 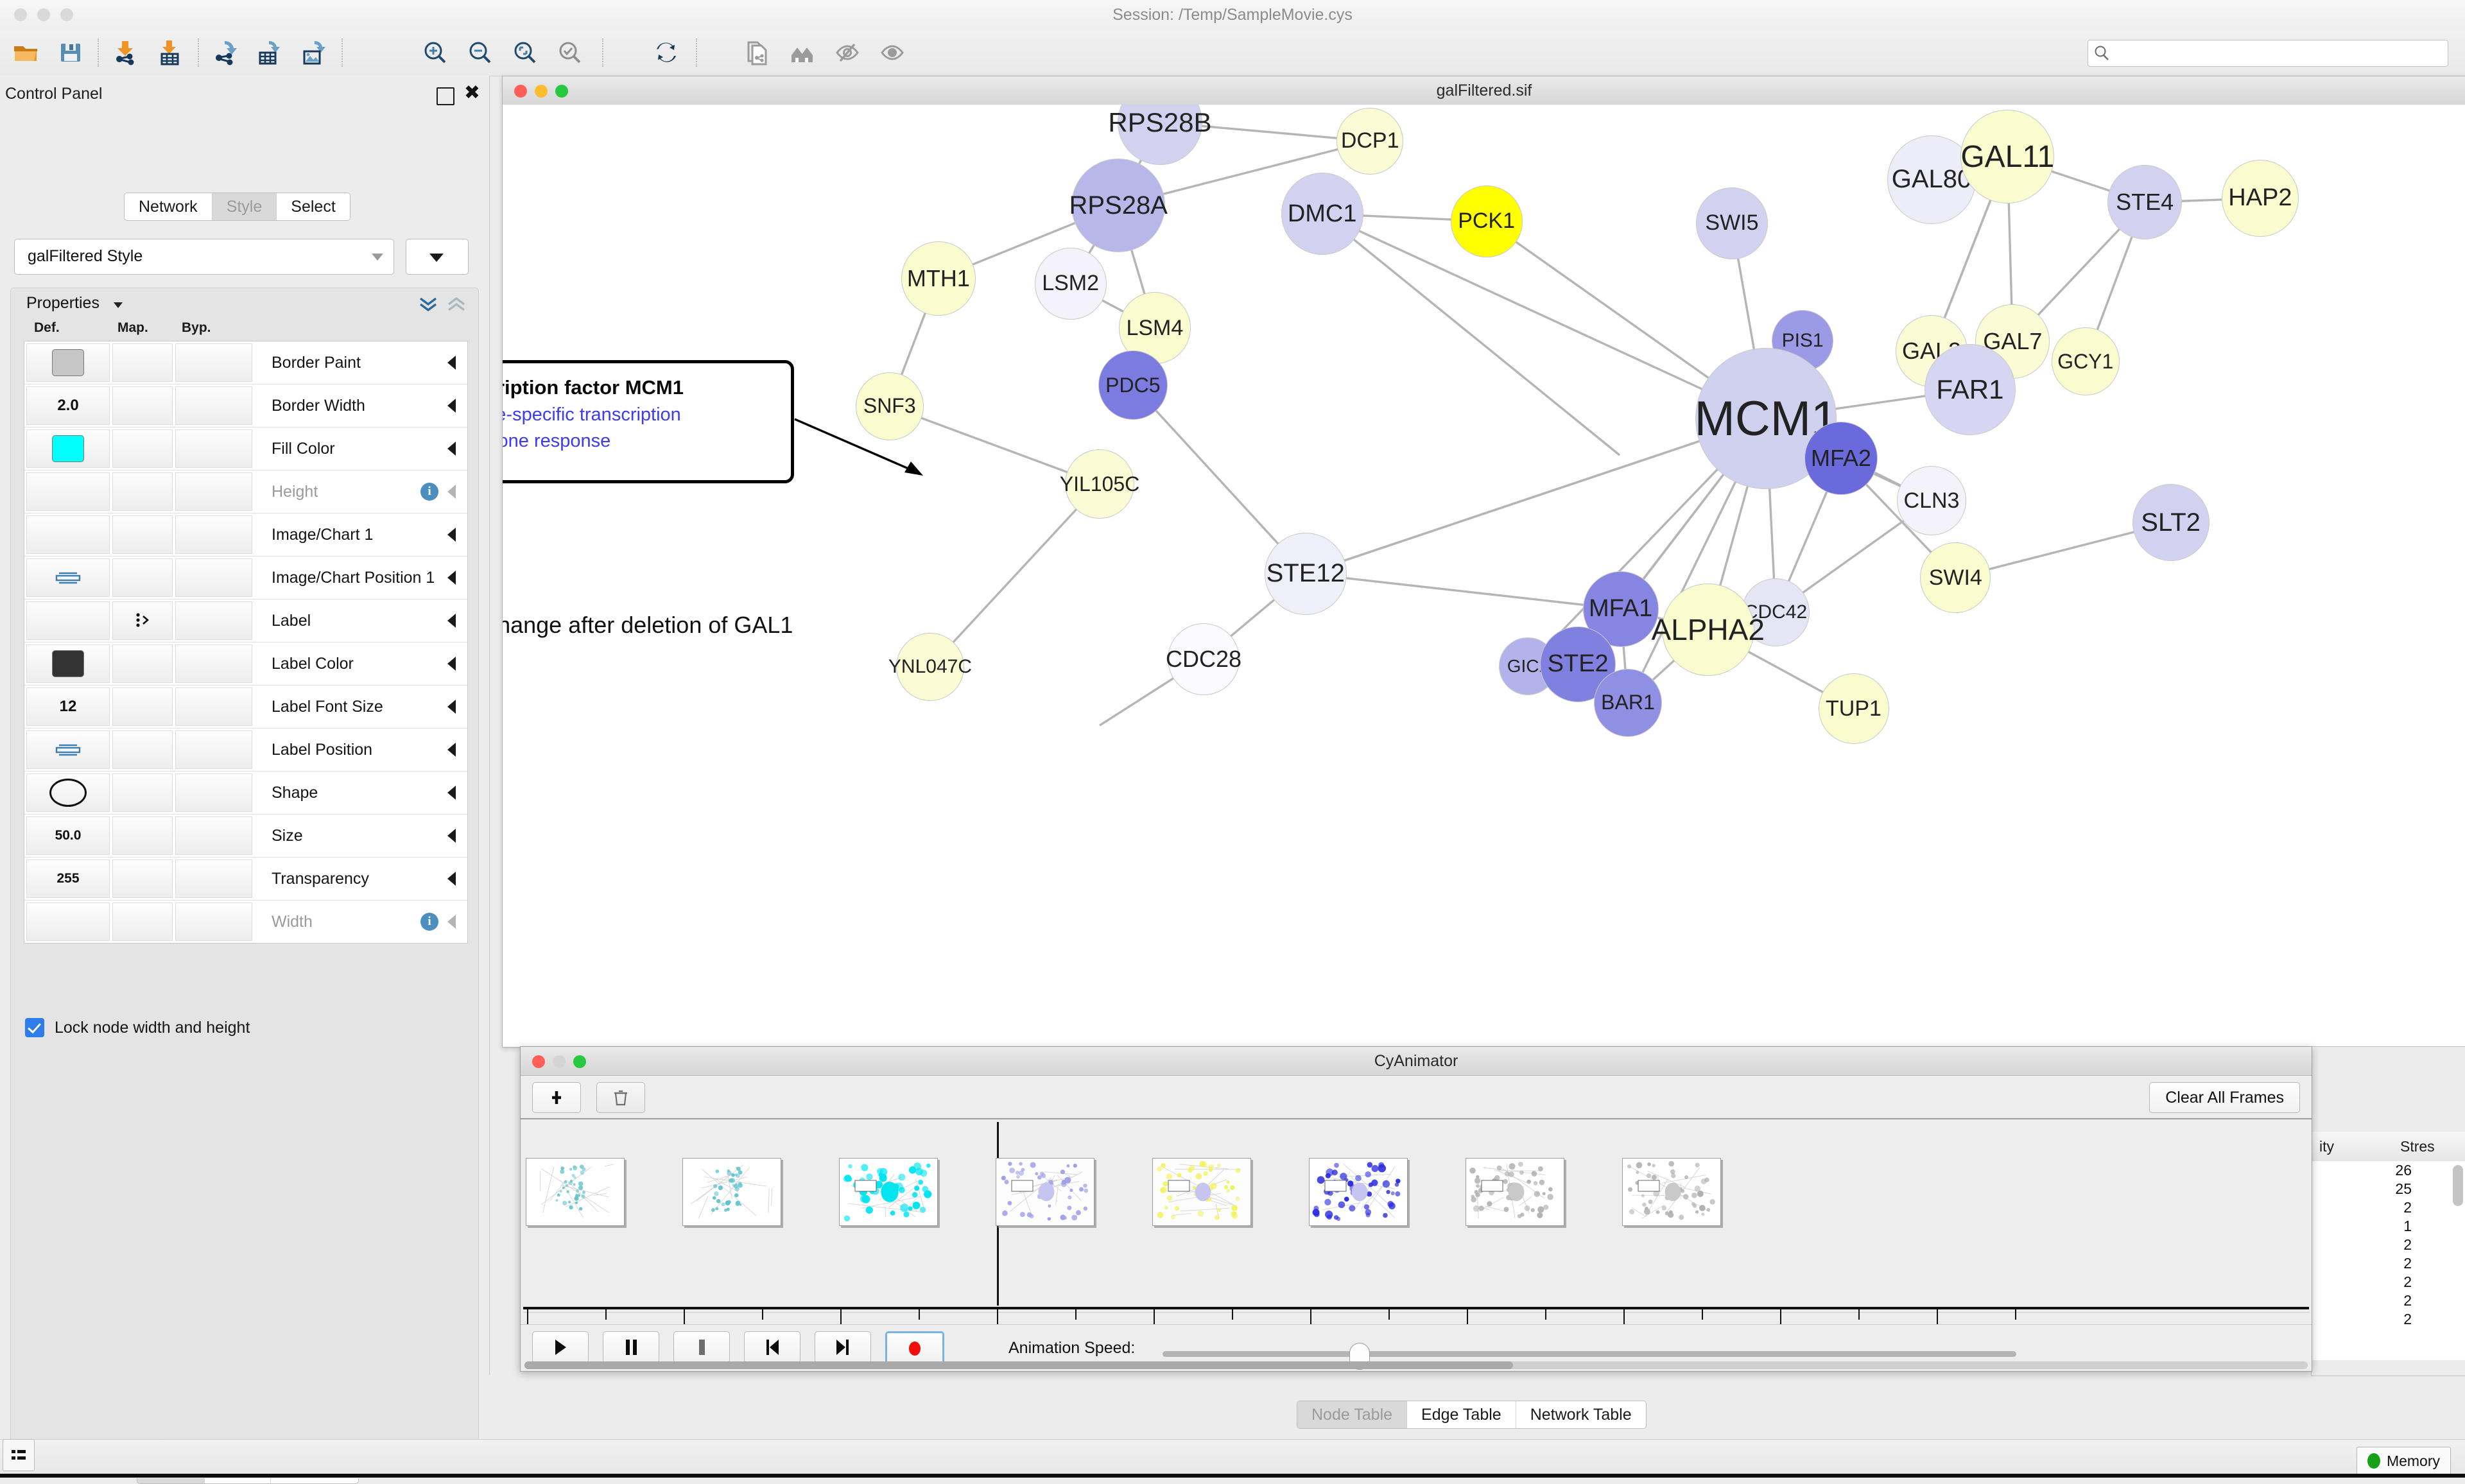 What do you see at coordinates (457, 304) in the screenshot?
I see `collapse-all-icon` at bounding box center [457, 304].